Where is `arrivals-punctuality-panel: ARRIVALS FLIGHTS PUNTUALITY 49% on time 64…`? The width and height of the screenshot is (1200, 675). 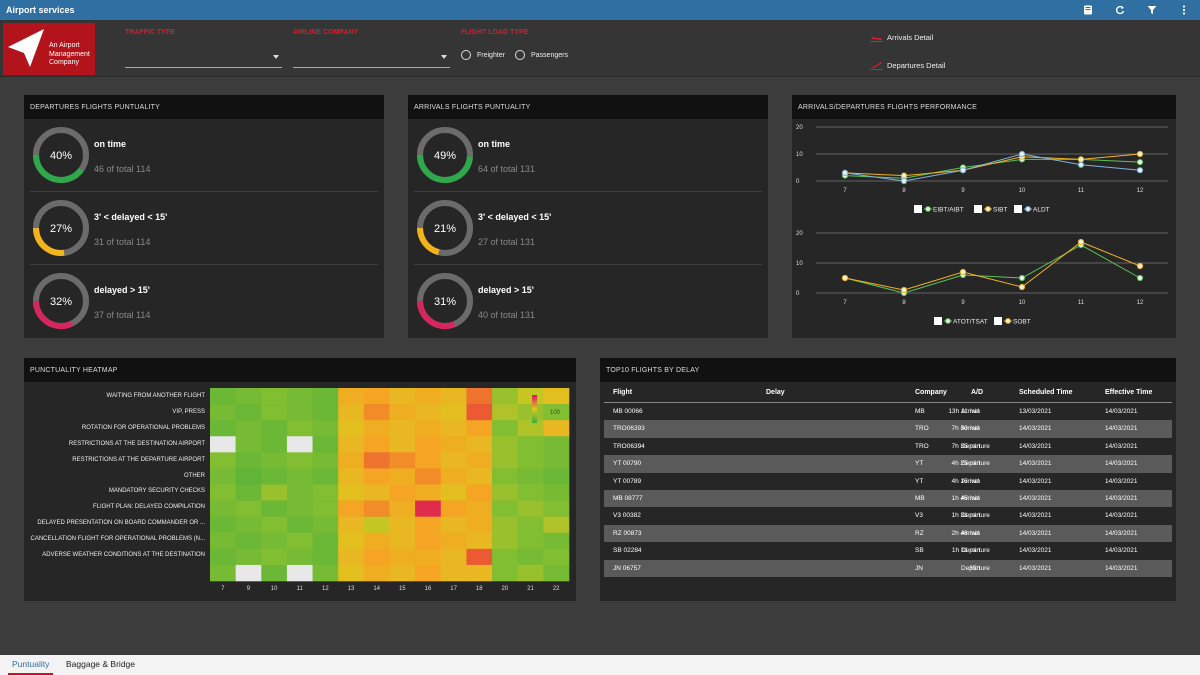
arrivals-punctuality-panel: ARRIVALS FLIGHTS PUNTUALITY 49% on time 64… is located at coordinates (588, 216).